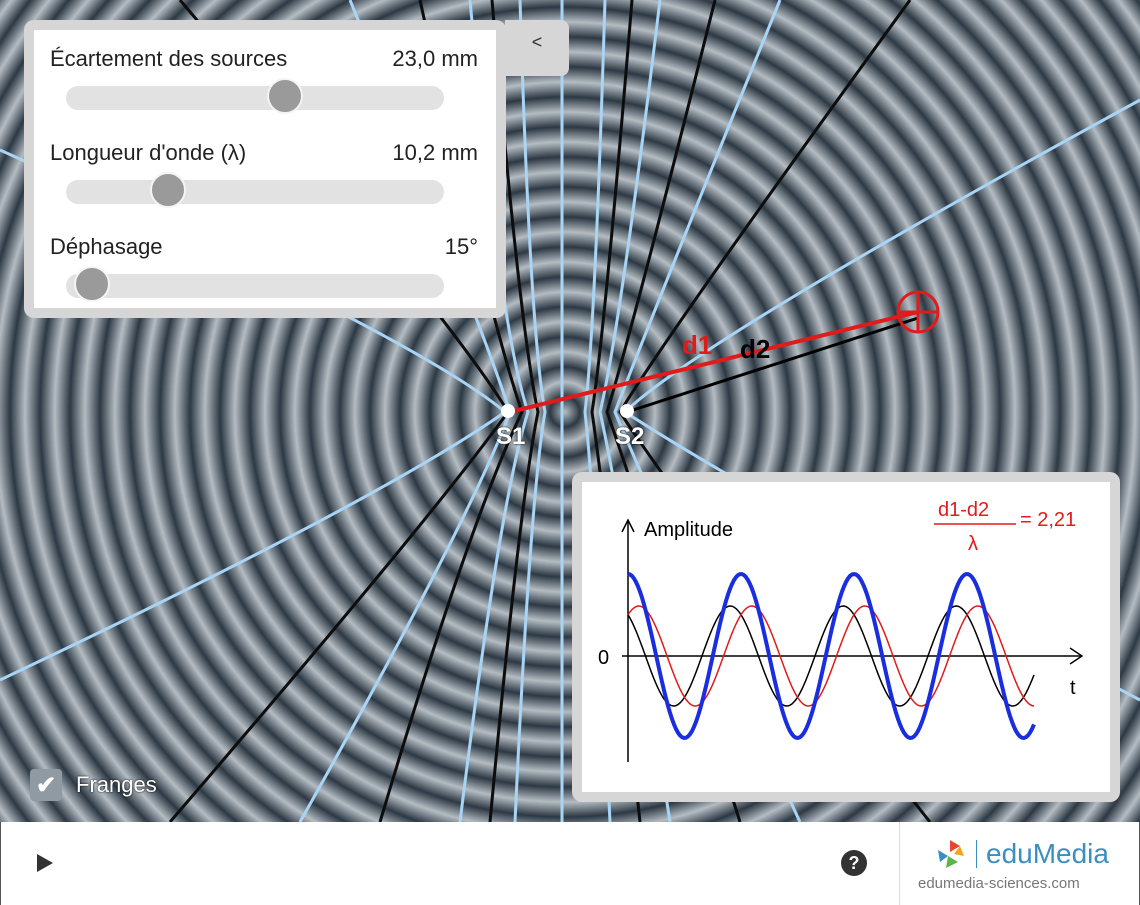 The height and width of the screenshot is (905, 1140). Describe the element at coordinates (755, 349) in the screenshot. I see `d2-label: d2` at that location.